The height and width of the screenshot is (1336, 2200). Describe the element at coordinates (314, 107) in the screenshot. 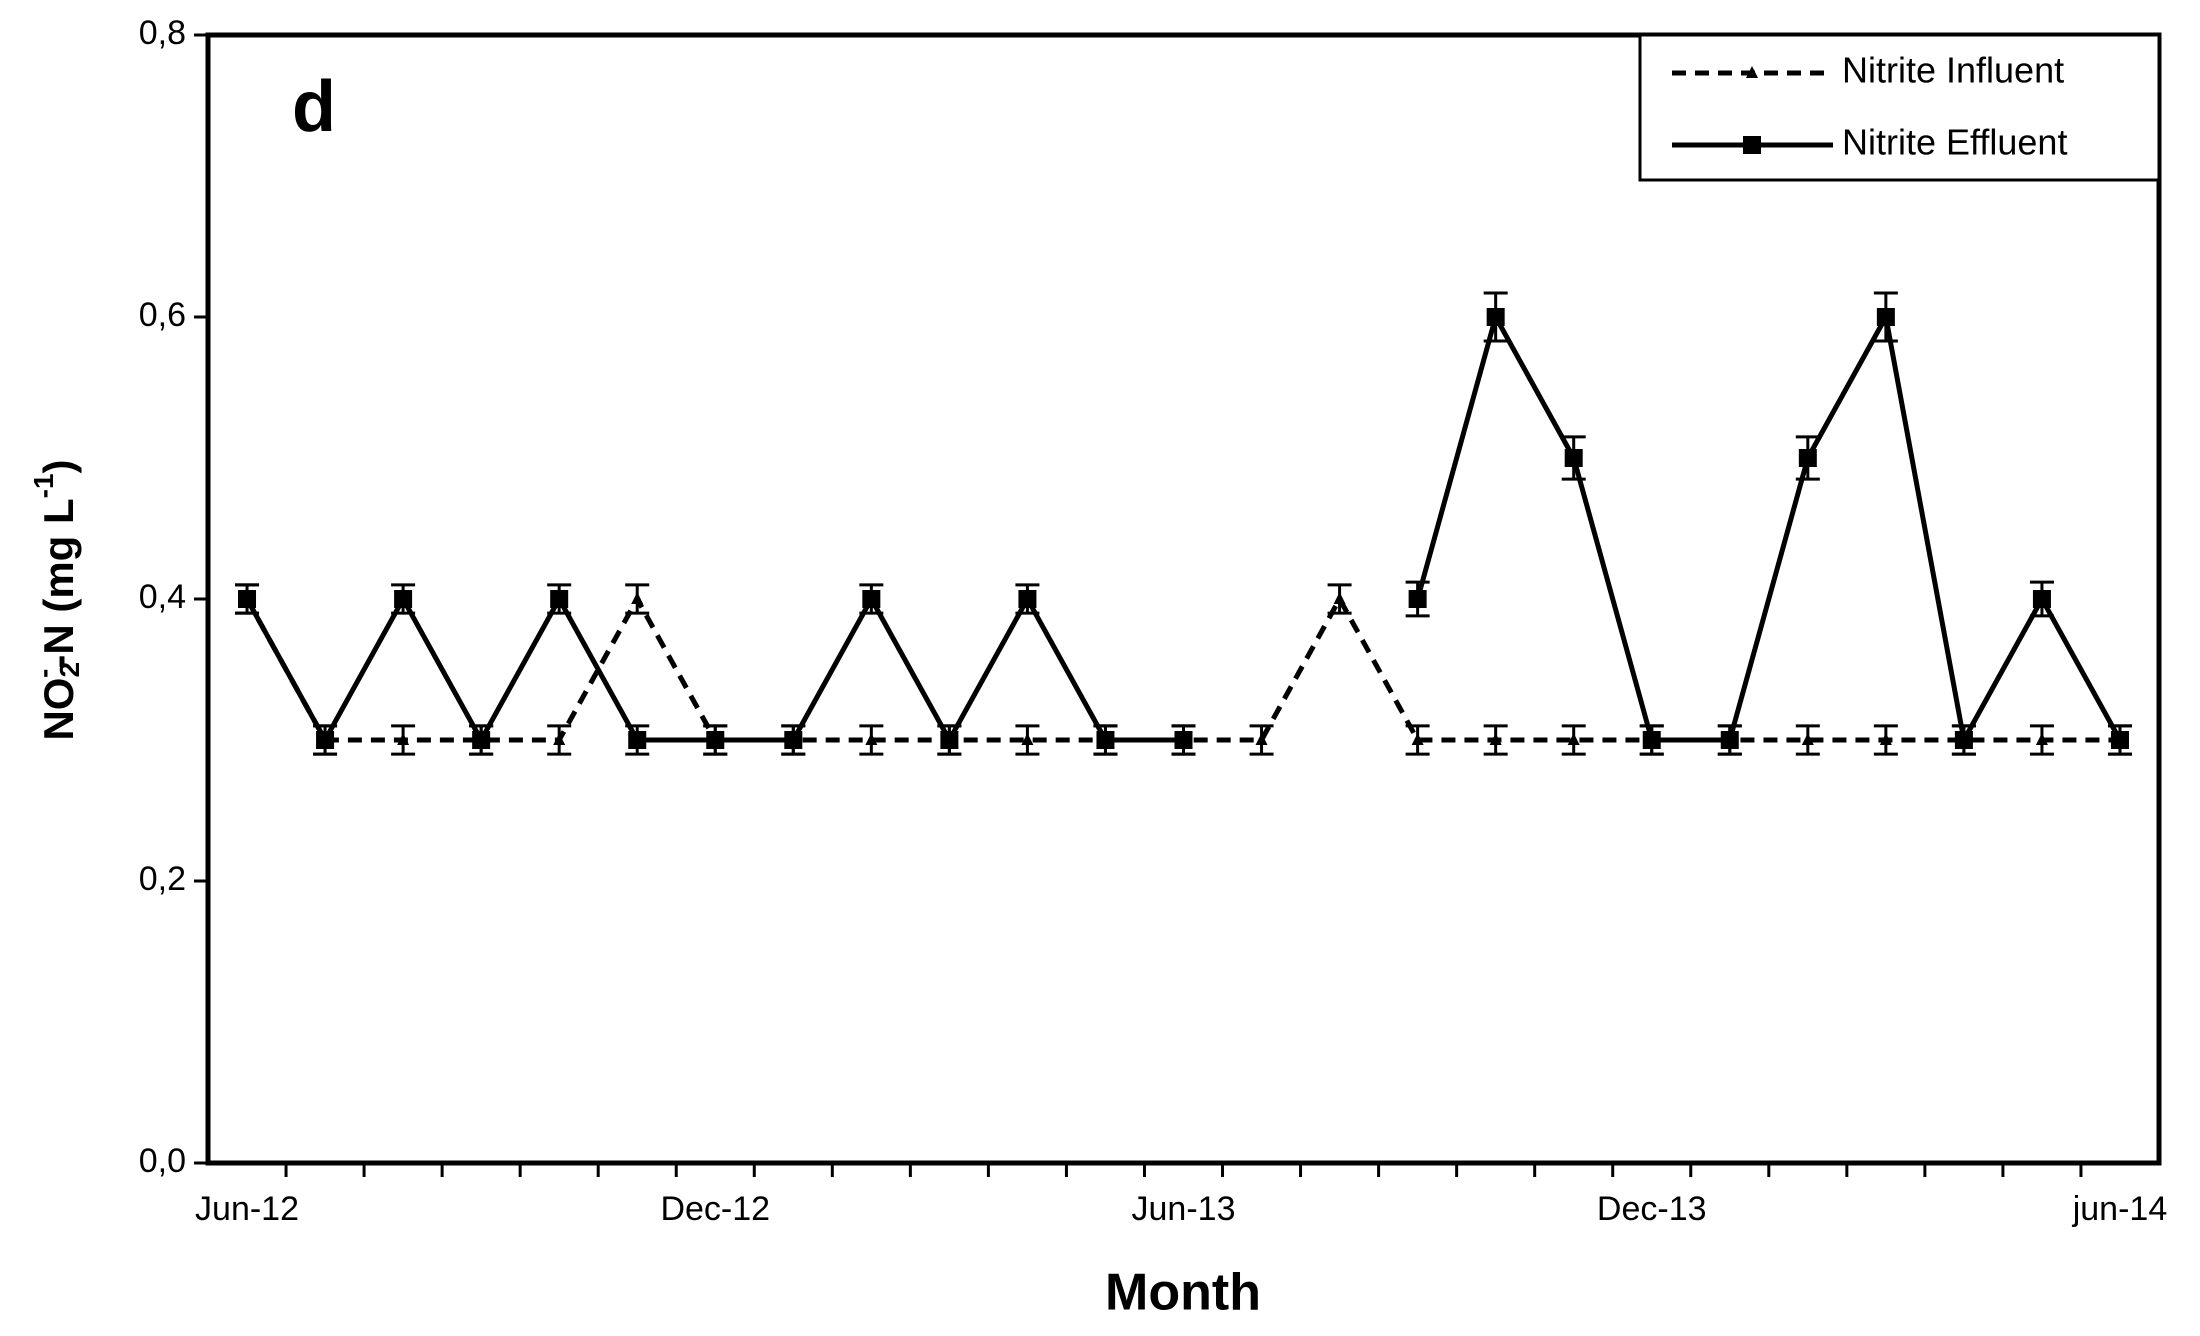

I see `panel-label: d` at that location.